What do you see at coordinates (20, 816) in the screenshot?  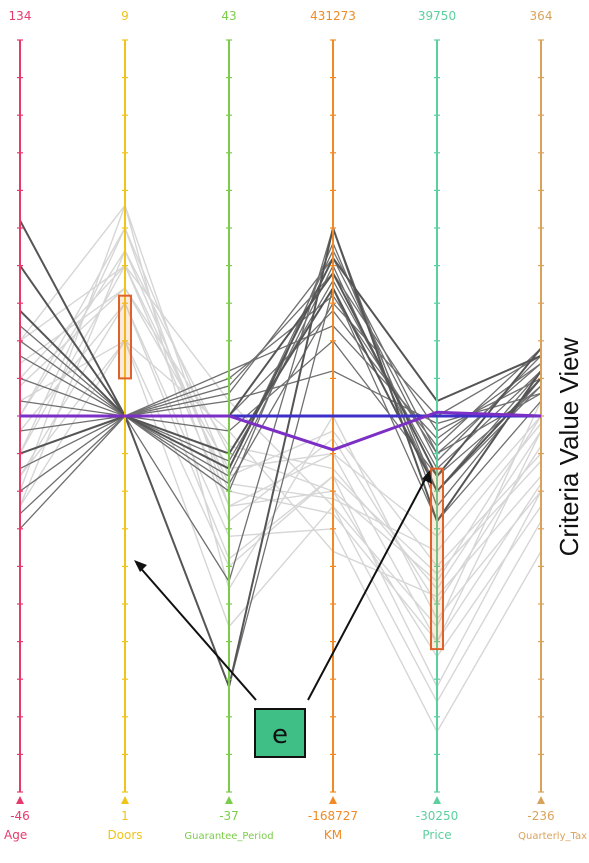 I see `axis-min-label: -46` at bounding box center [20, 816].